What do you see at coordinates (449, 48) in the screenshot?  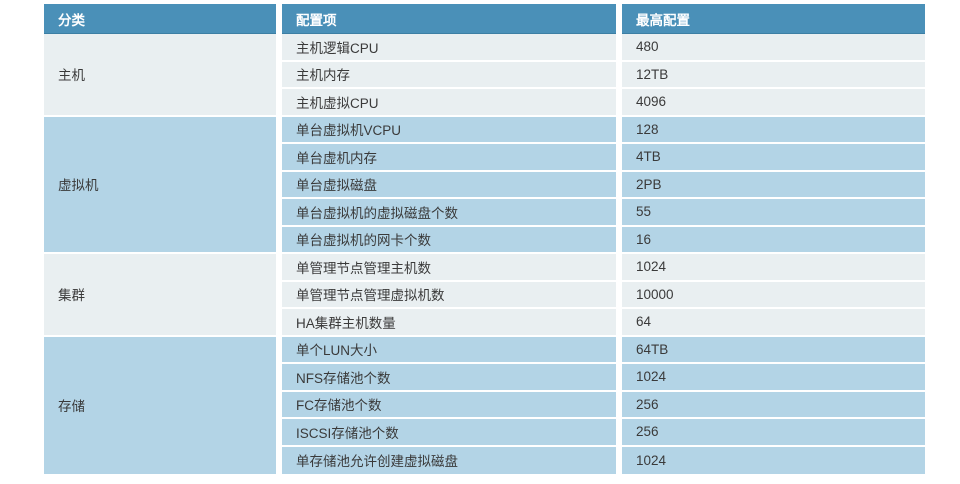 I see `config-item-cell: 主机逻辑CPU` at bounding box center [449, 48].